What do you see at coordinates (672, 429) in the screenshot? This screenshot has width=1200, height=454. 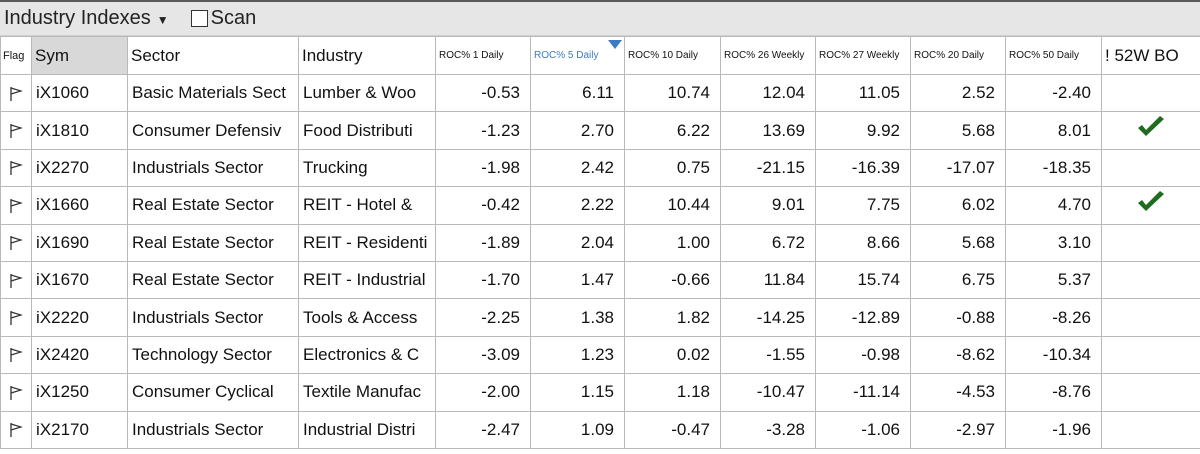 I see `roc10-cell: -0.47` at bounding box center [672, 429].